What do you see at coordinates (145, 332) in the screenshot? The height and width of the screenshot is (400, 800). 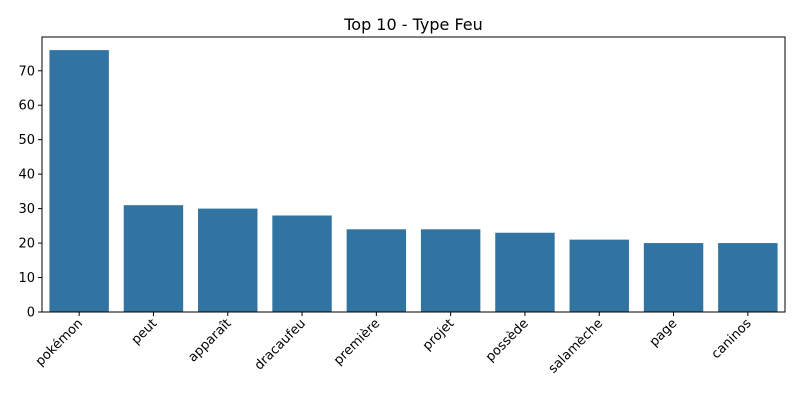 I see `x-tick-label-1: peut` at bounding box center [145, 332].